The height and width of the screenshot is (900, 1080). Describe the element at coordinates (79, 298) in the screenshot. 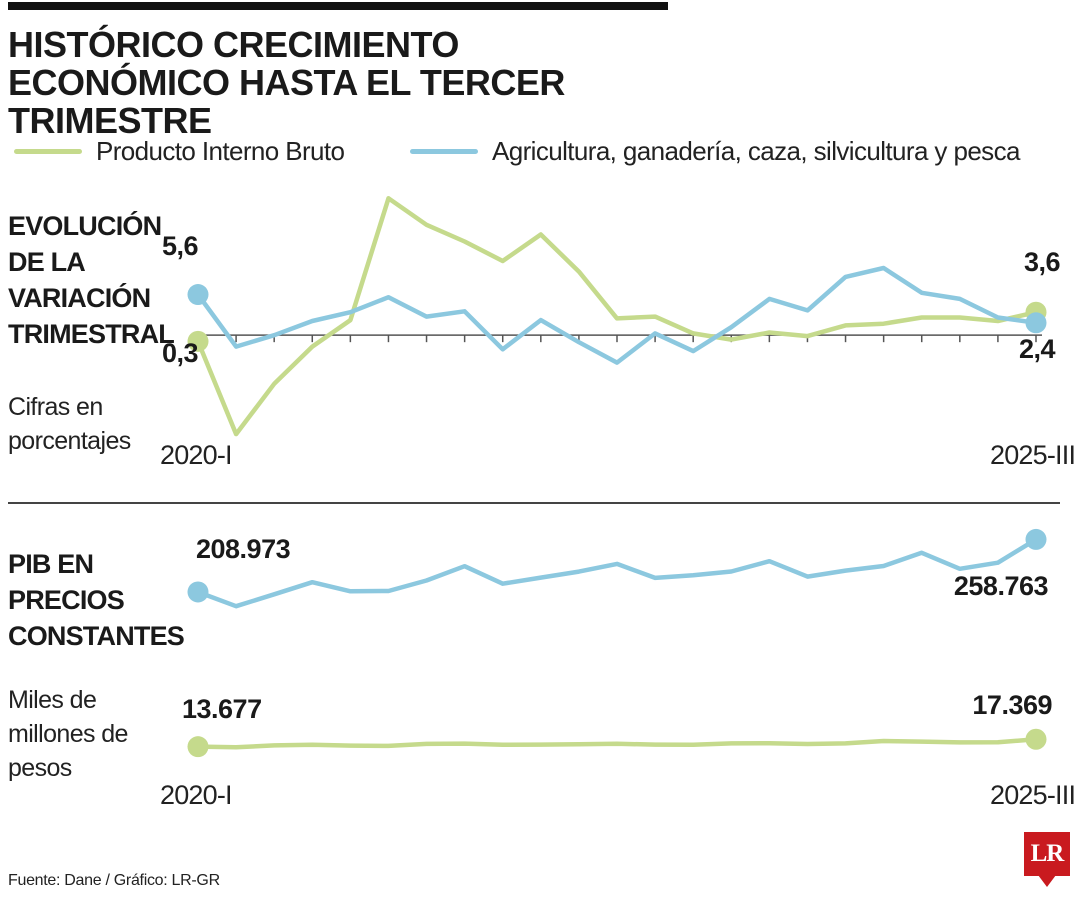

I see `variation-title-line: VARIACIÓN` at that location.